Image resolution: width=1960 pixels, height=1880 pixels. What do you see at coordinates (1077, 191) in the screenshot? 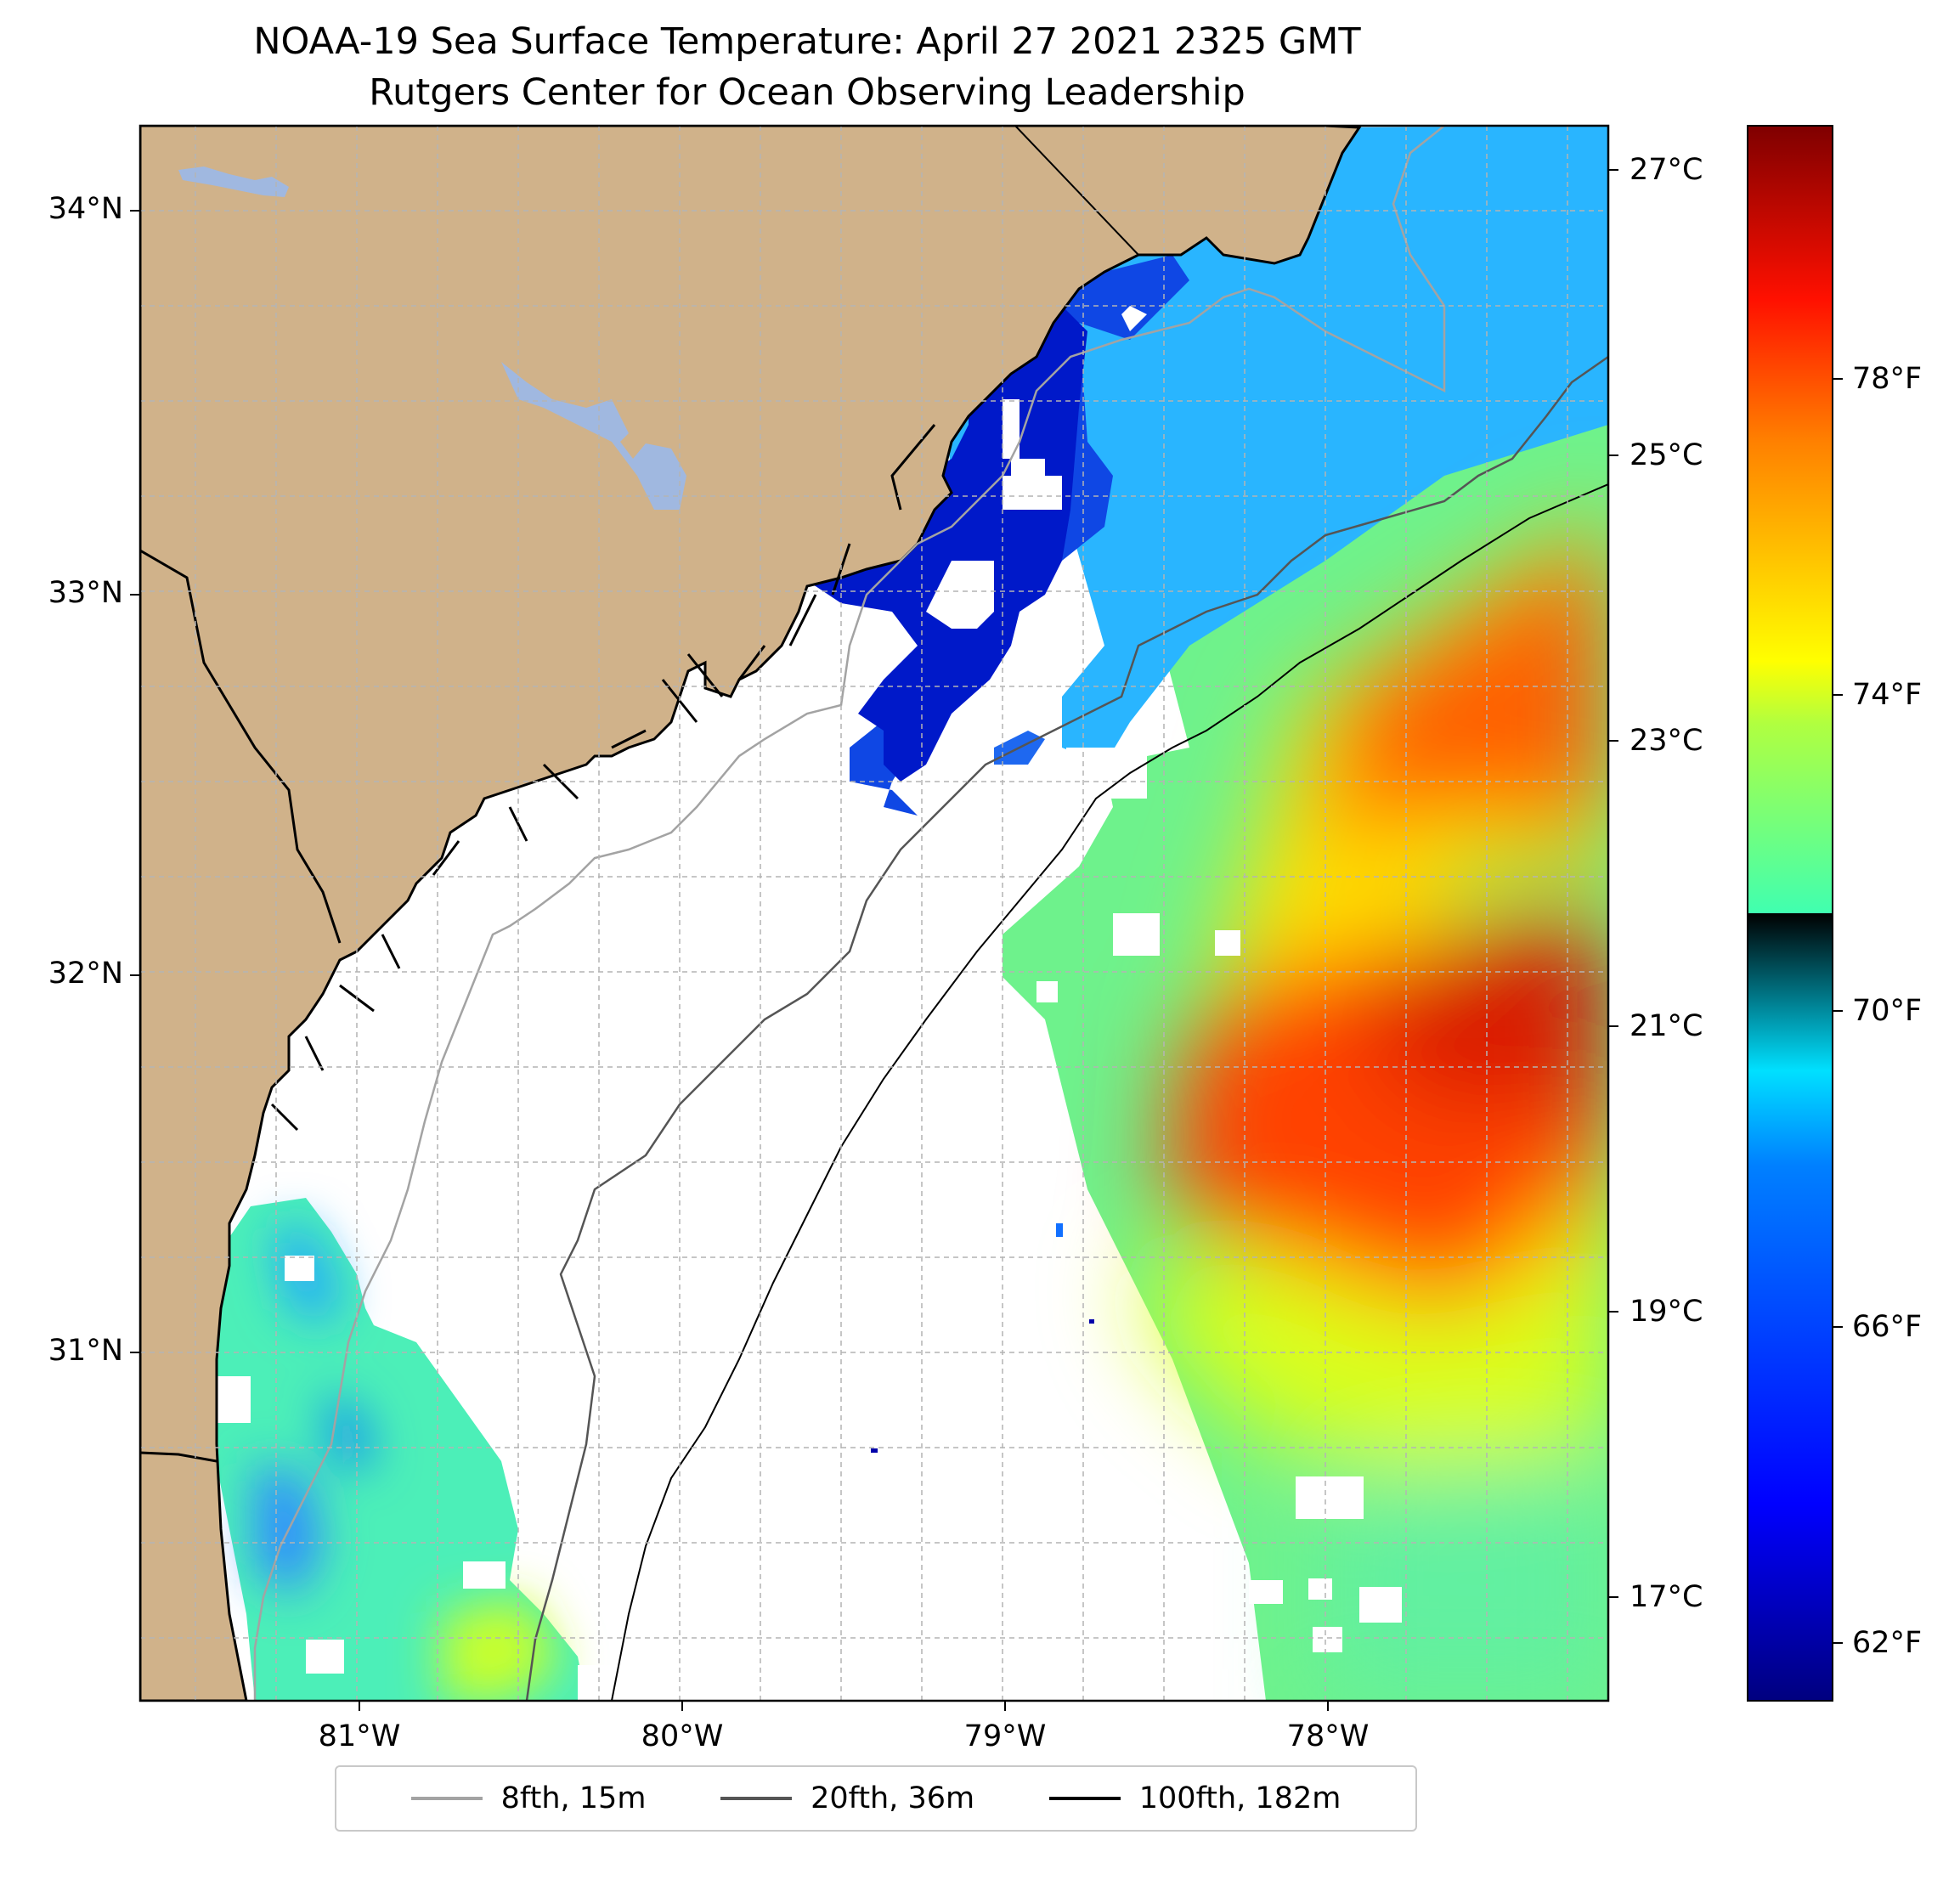
I see `state-border` at bounding box center [1077, 191].